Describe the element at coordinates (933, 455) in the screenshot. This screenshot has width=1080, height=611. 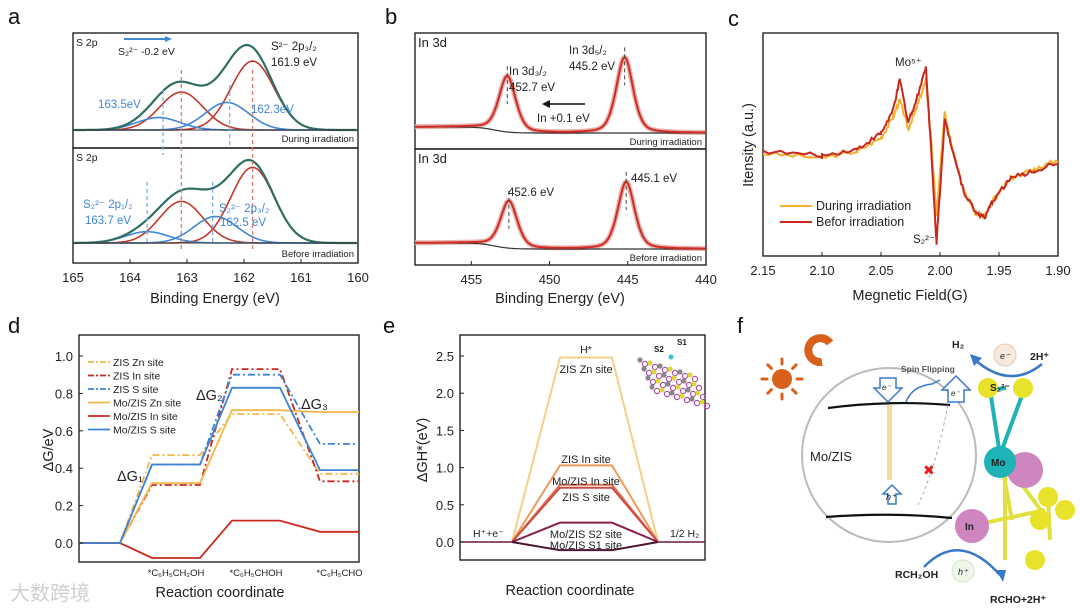
I see `recombination-path` at that location.